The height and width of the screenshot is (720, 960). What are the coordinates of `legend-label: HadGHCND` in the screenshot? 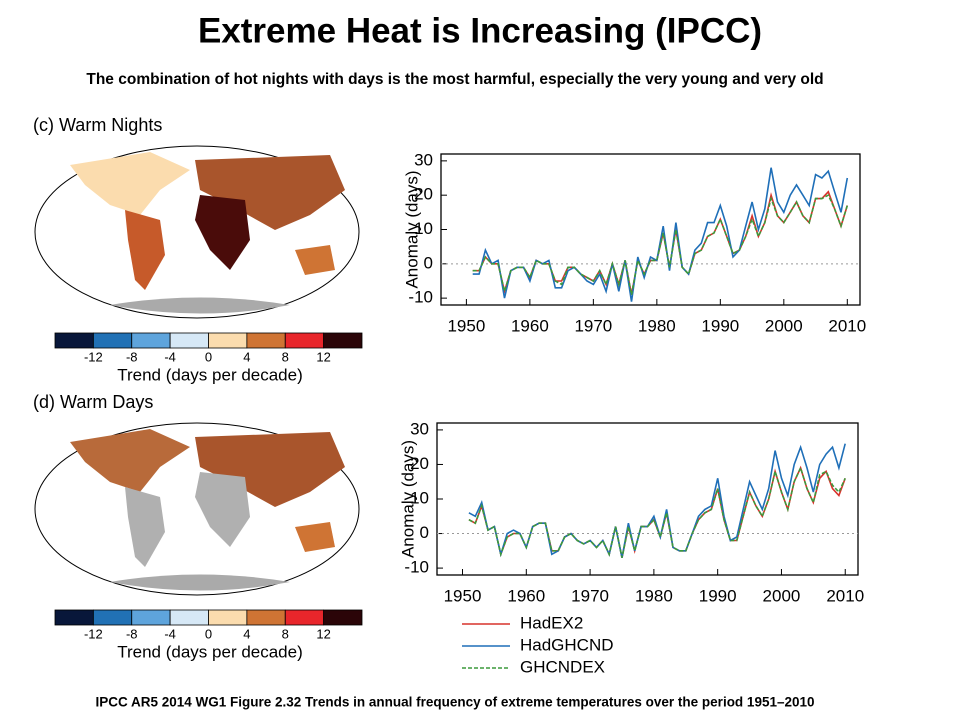 It's located at (567, 644).